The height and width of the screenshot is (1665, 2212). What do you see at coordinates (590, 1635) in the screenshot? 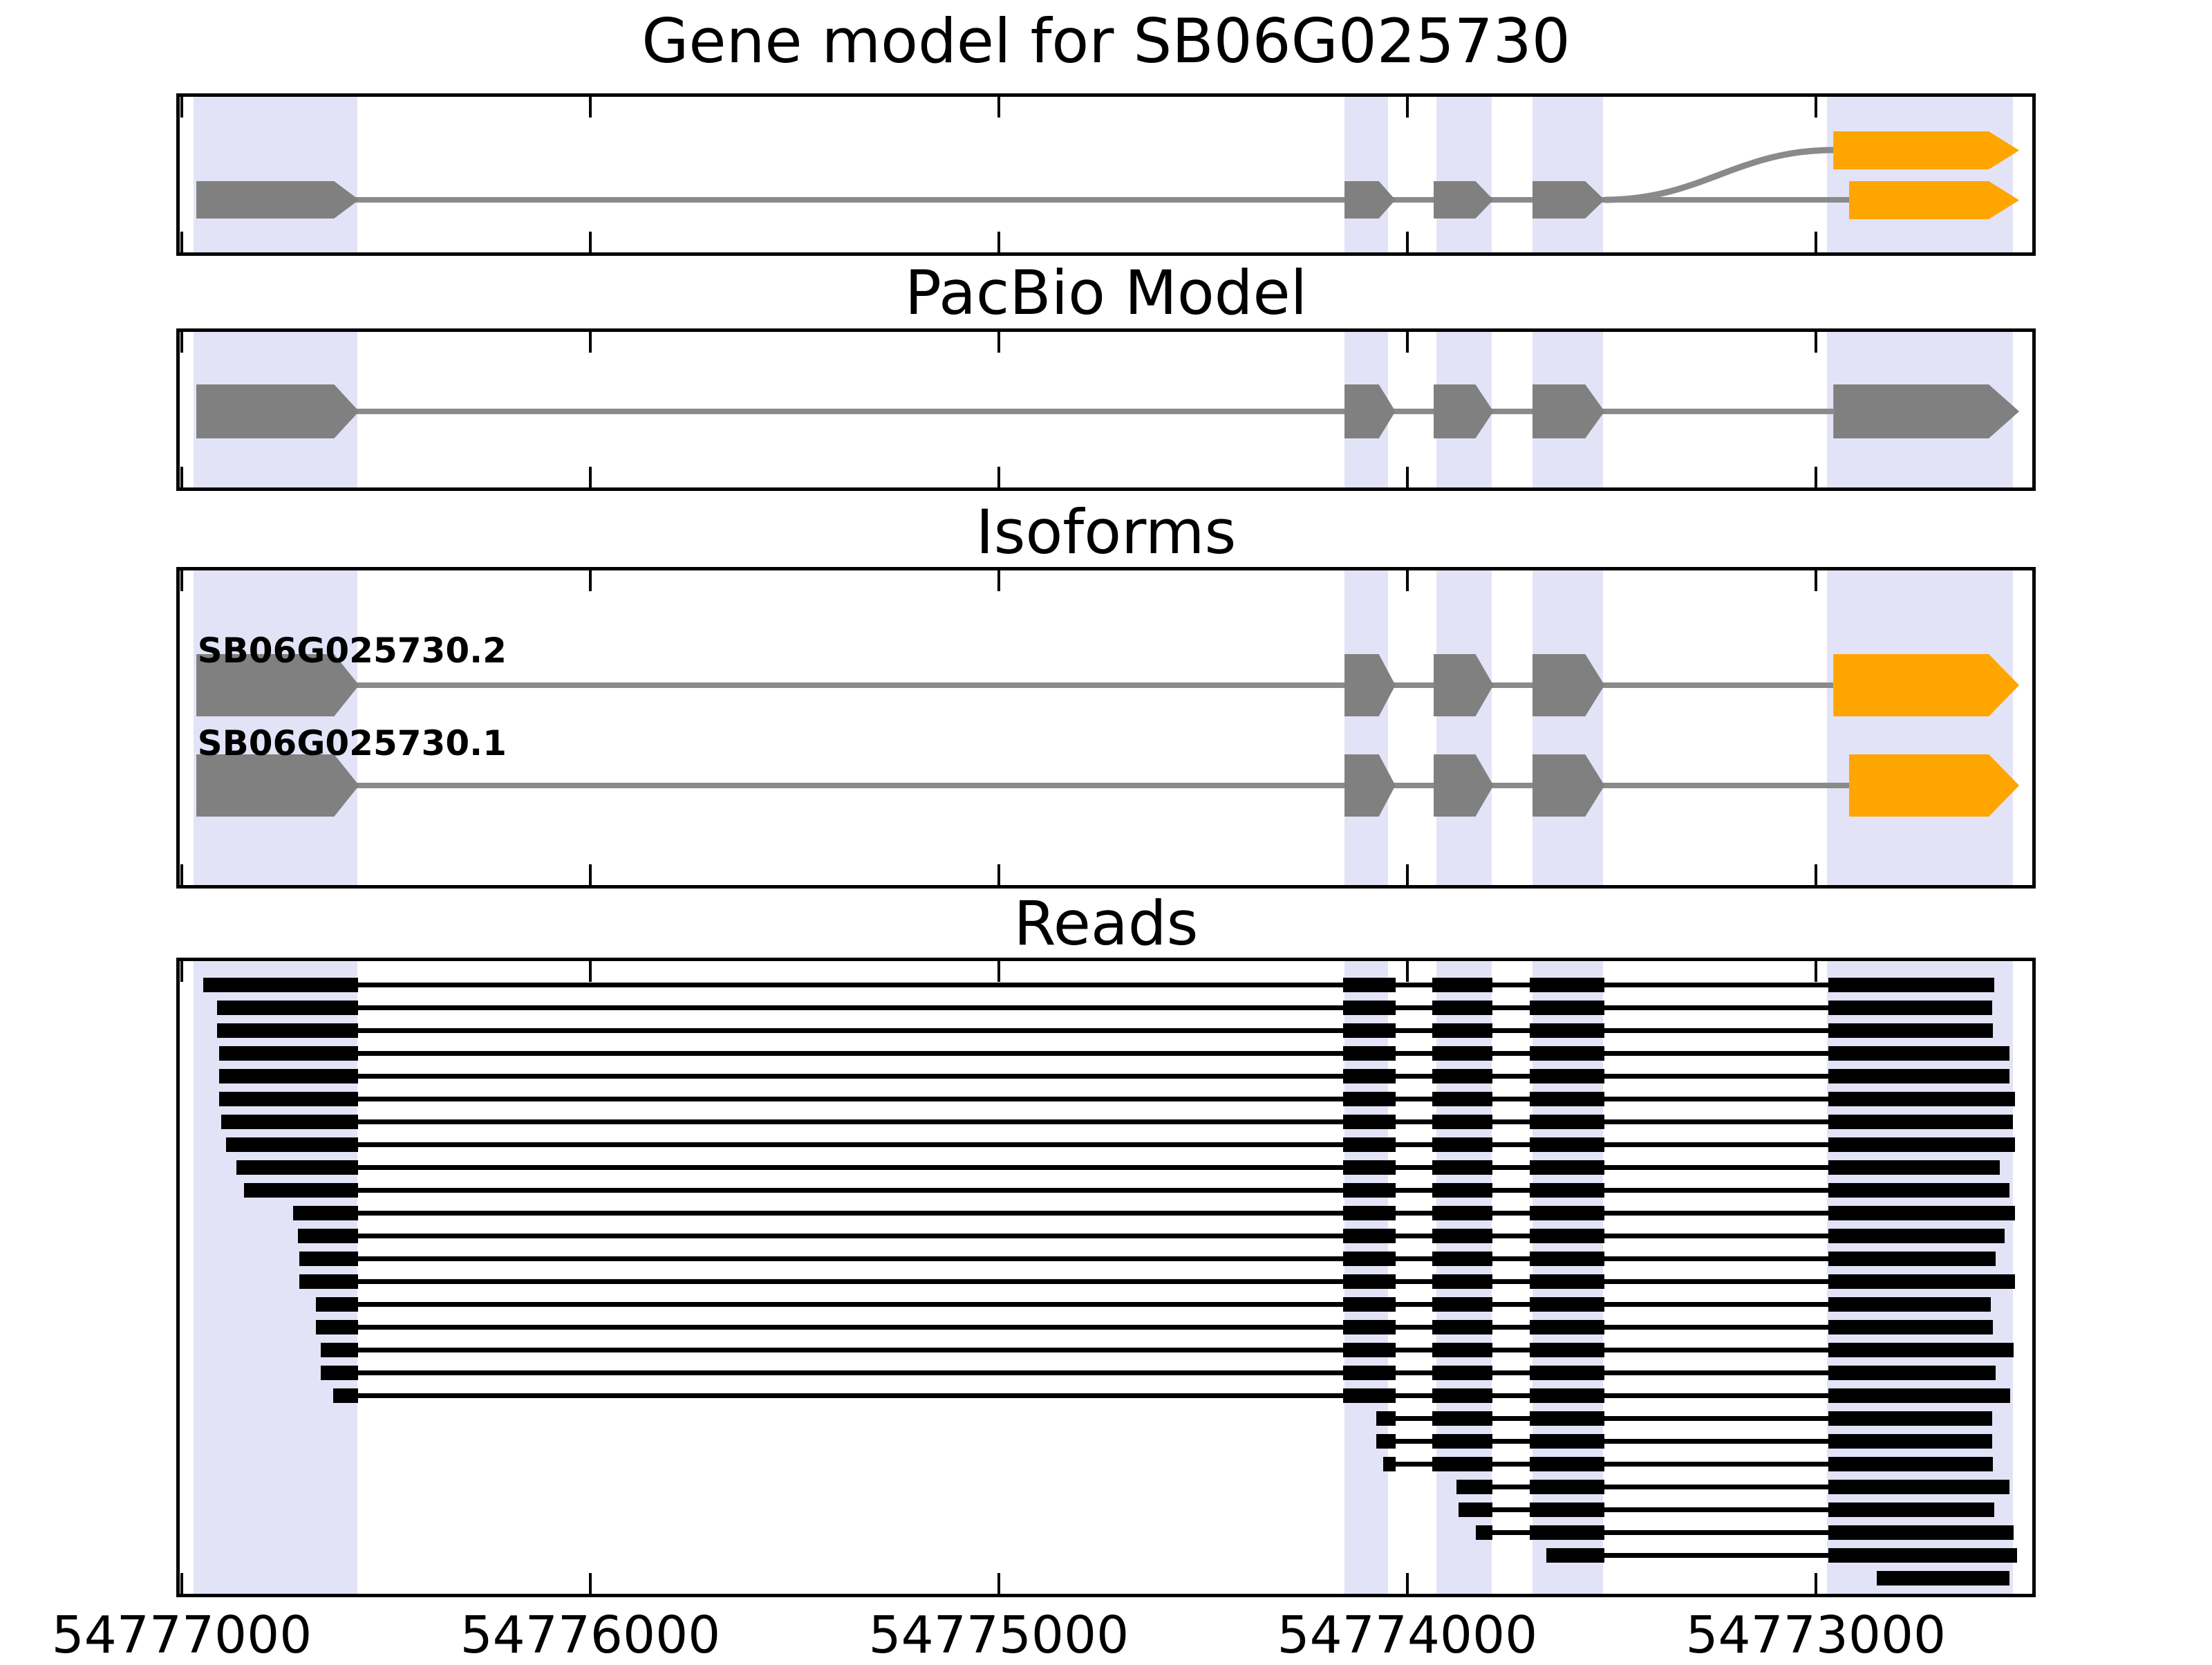
I see `x-axis-tick-label: 54776000` at bounding box center [590, 1635].